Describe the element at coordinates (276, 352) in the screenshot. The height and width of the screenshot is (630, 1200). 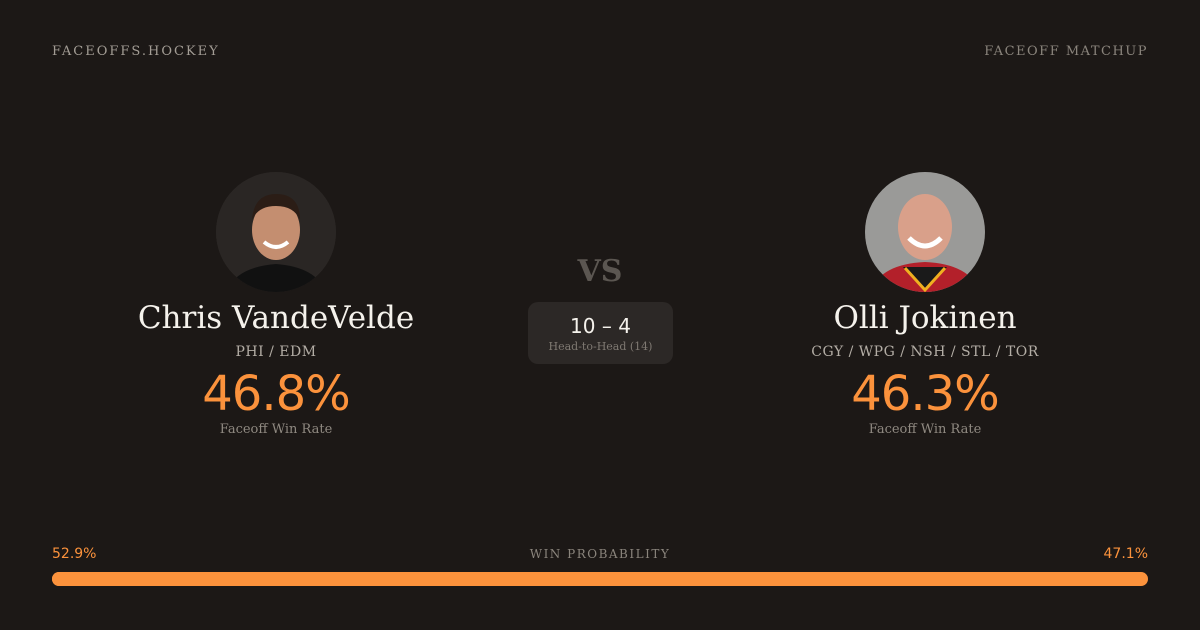
I see `player-teams: PHI / EDM` at that location.